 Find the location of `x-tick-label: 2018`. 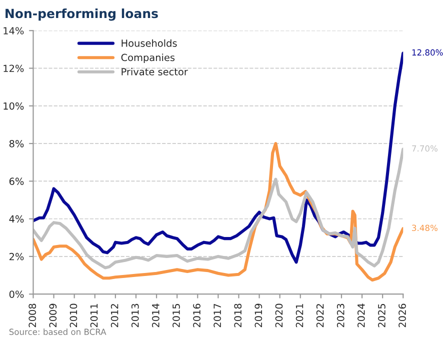

x-tick-label: 2018 is located at coordinates (238, 316).